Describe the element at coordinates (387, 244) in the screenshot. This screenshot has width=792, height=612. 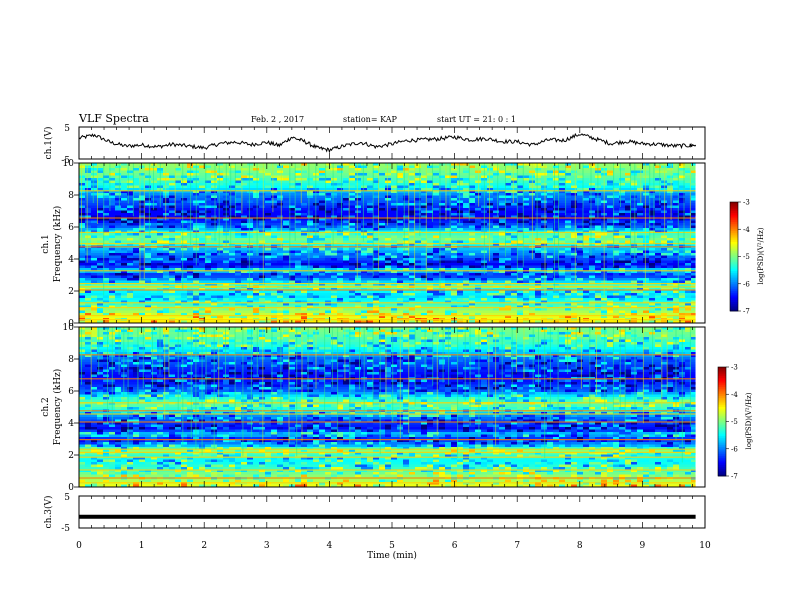
I see `spec-narrowband-line` at that location.